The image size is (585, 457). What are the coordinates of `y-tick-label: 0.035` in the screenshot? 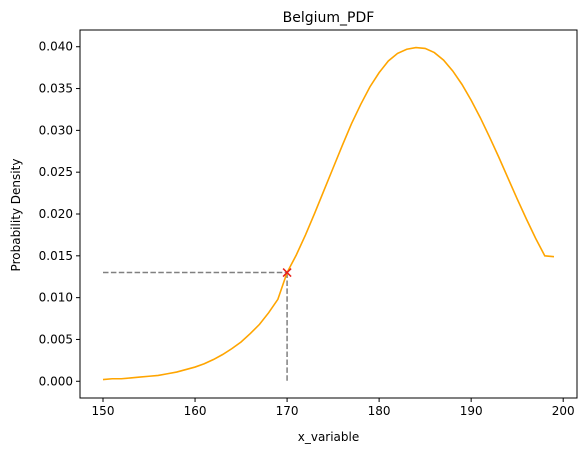 It's located at (56, 89).